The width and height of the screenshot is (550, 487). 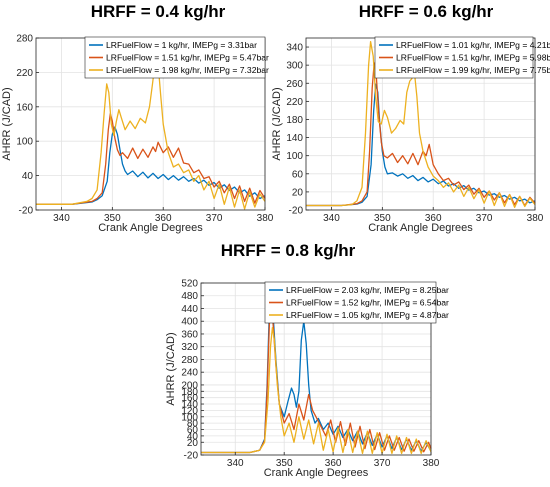 What do you see at coordinates (189, 284) in the screenshot?
I see `y-tick-label: 520` at bounding box center [189, 284].